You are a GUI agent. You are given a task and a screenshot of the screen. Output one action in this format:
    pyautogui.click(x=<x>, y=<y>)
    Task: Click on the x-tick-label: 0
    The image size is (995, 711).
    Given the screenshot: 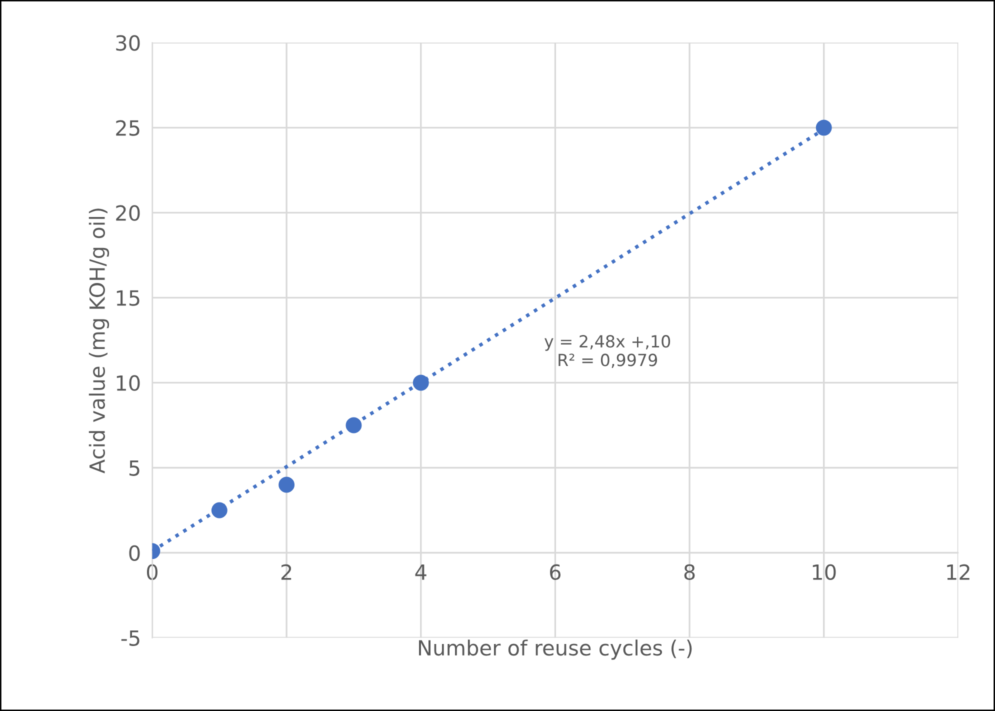 What is the action you would take?
    pyautogui.click(x=152, y=572)
    